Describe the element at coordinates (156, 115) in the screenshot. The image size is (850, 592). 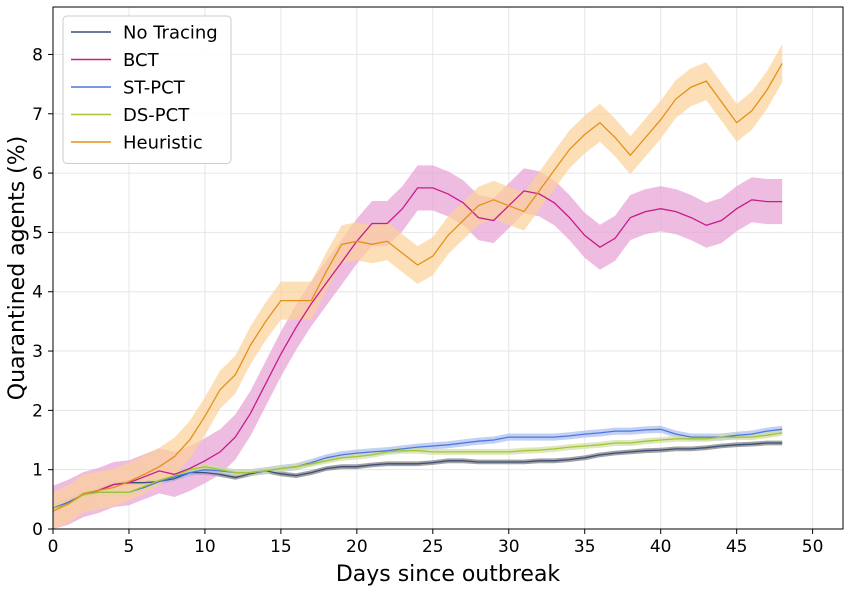
I see `legend-label-ds-pct: DS-PCT` at that location.